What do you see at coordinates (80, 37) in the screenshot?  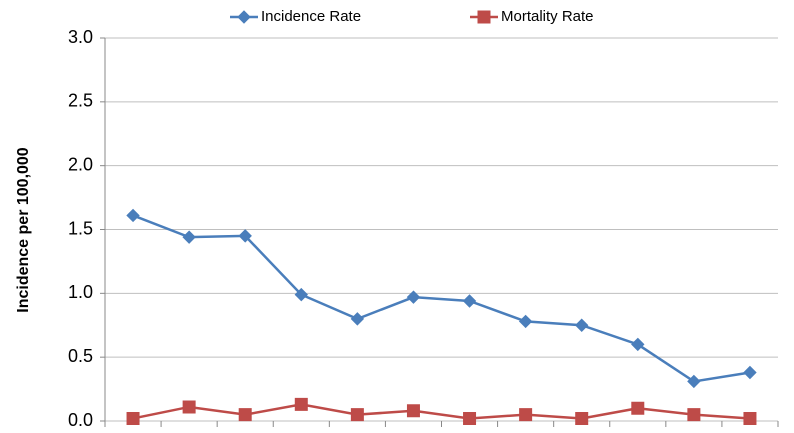 I see `y-tick-label: 3.0` at bounding box center [80, 37].